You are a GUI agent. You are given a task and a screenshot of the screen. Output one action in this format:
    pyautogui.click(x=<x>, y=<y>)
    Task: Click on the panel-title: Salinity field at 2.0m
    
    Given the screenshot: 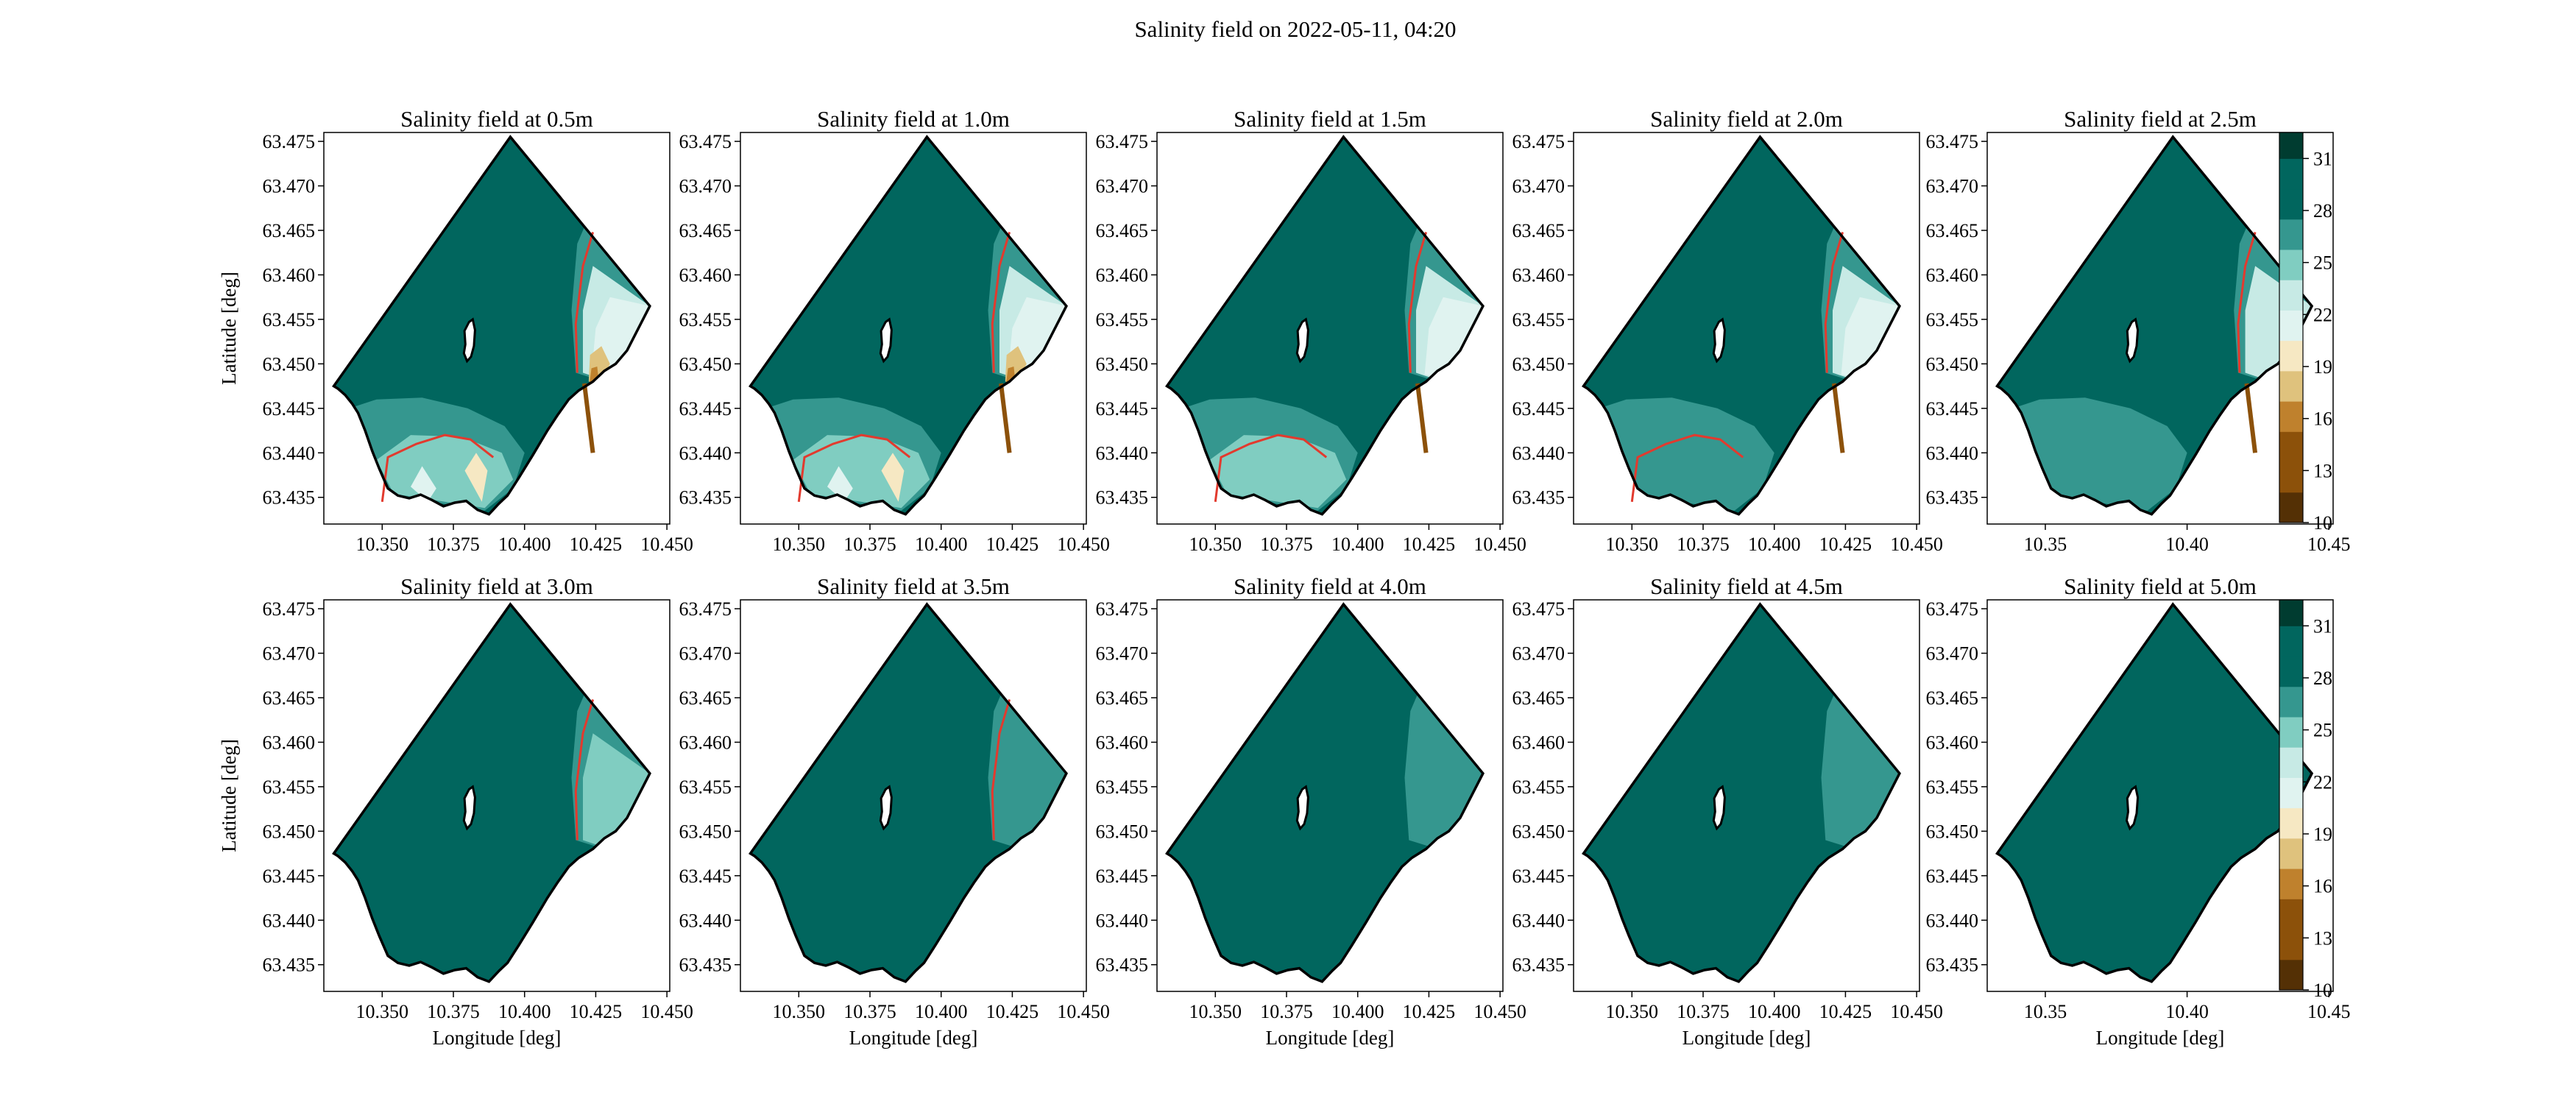 What is the action you would take?
    pyautogui.click(x=1746, y=119)
    